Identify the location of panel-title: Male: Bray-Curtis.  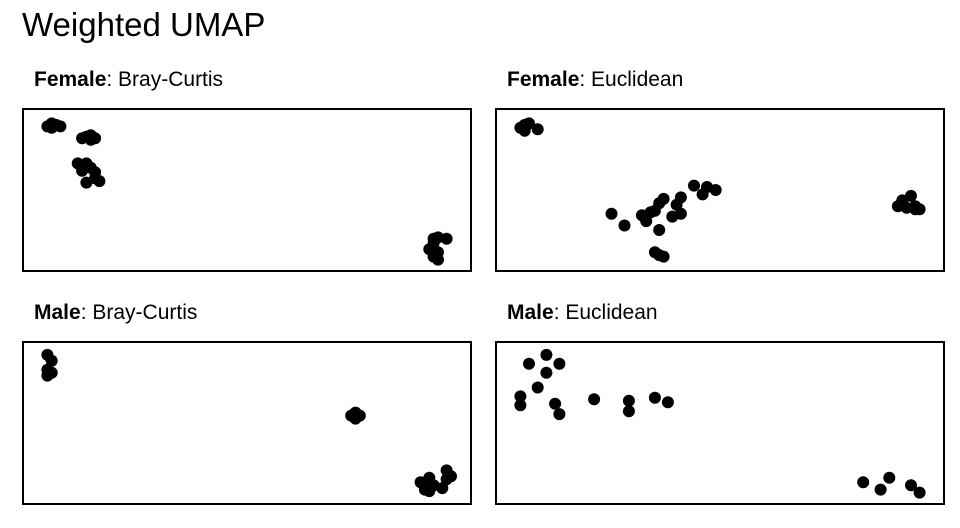
(116, 312).